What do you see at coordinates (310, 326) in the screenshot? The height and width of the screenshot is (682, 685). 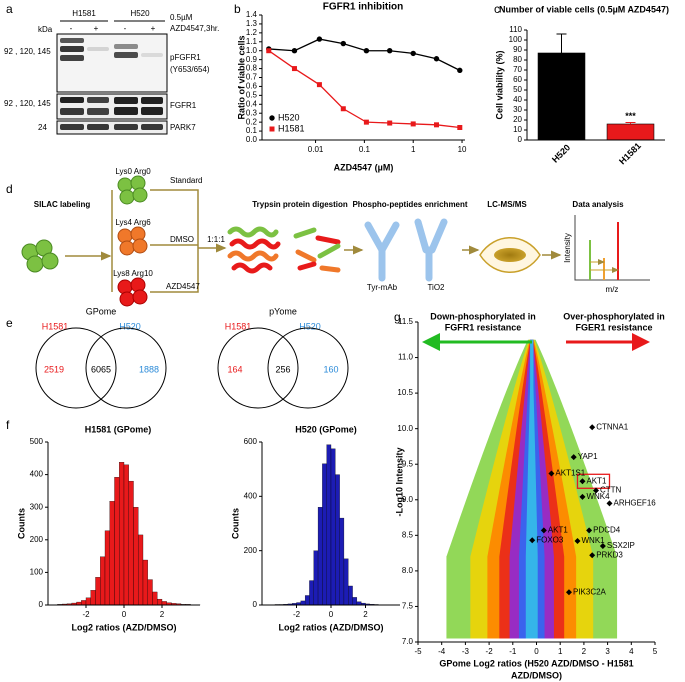 I see `set-label: H520` at bounding box center [310, 326].